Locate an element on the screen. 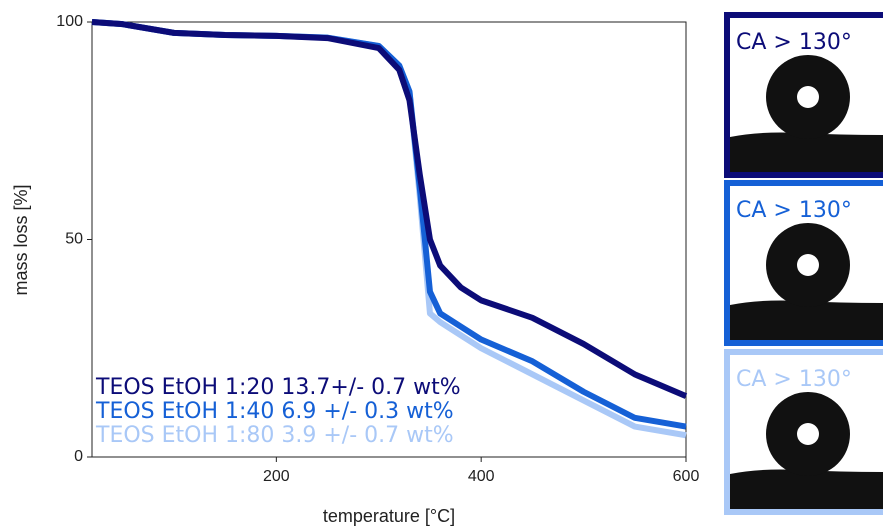 The image size is (883, 529). legend-entry: TEOS EtOH 1:20 13.7+/- 0.7 wt% is located at coordinates (278, 387).